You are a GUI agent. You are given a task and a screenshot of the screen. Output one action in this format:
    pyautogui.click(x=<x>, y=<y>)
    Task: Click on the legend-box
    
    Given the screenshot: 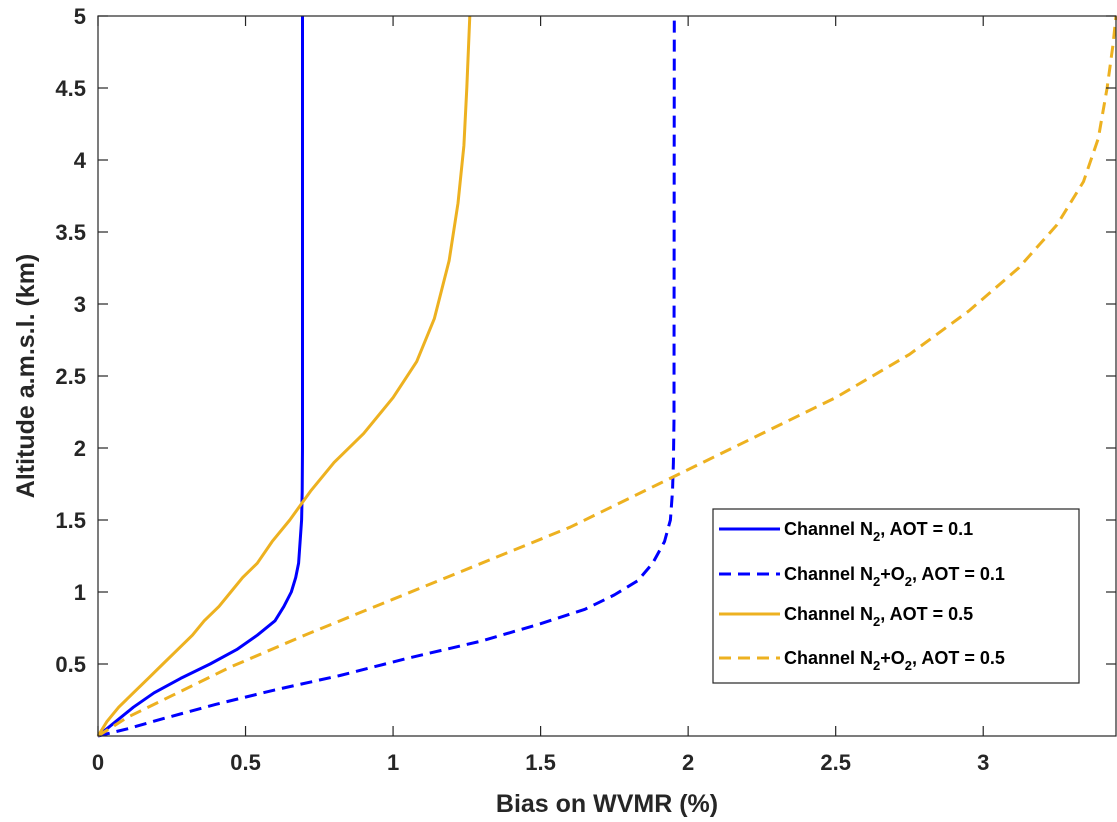 What is the action you would take?
    pyautogui.click(x=896, y=596)
    